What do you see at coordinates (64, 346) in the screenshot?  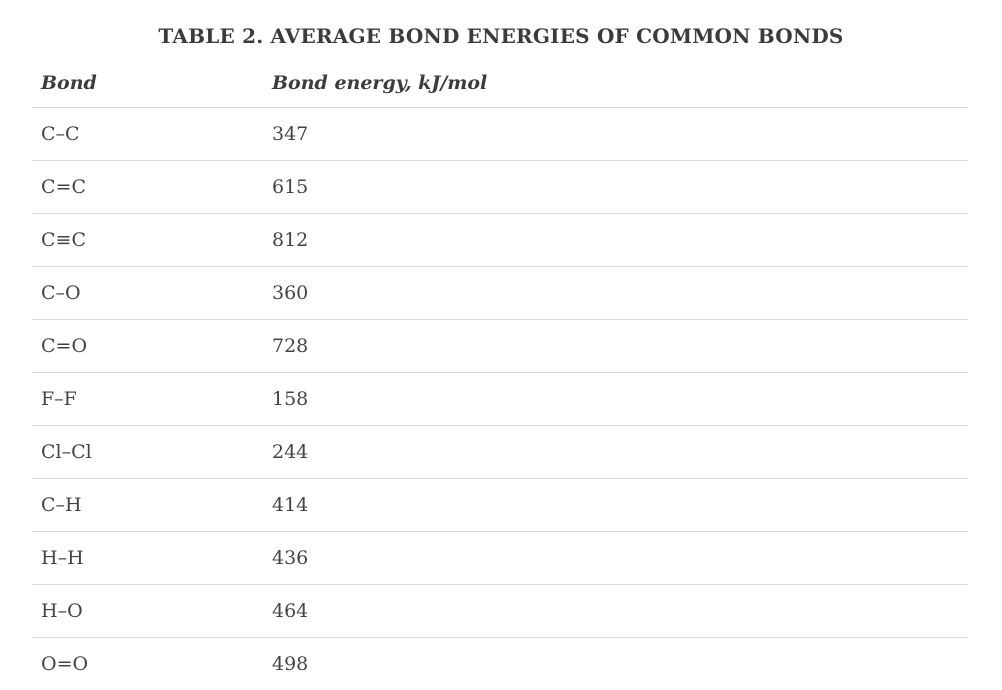 I see `bond-cell: C=O` at bounding box center [64, 346].